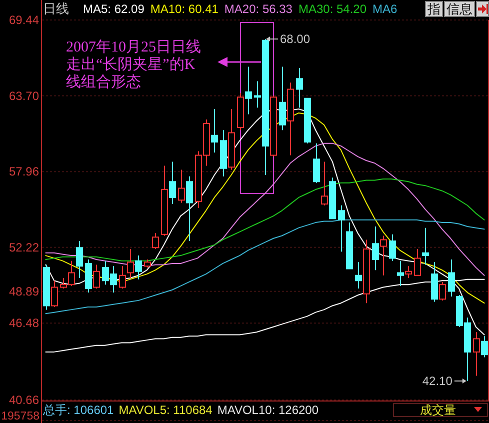 The width and height of the screenshot is (489, 423). What do you see at coordinates (24, 400) in the screenshot?
I see `y-tick-label: 40.66` at bounding box center [24, 400].